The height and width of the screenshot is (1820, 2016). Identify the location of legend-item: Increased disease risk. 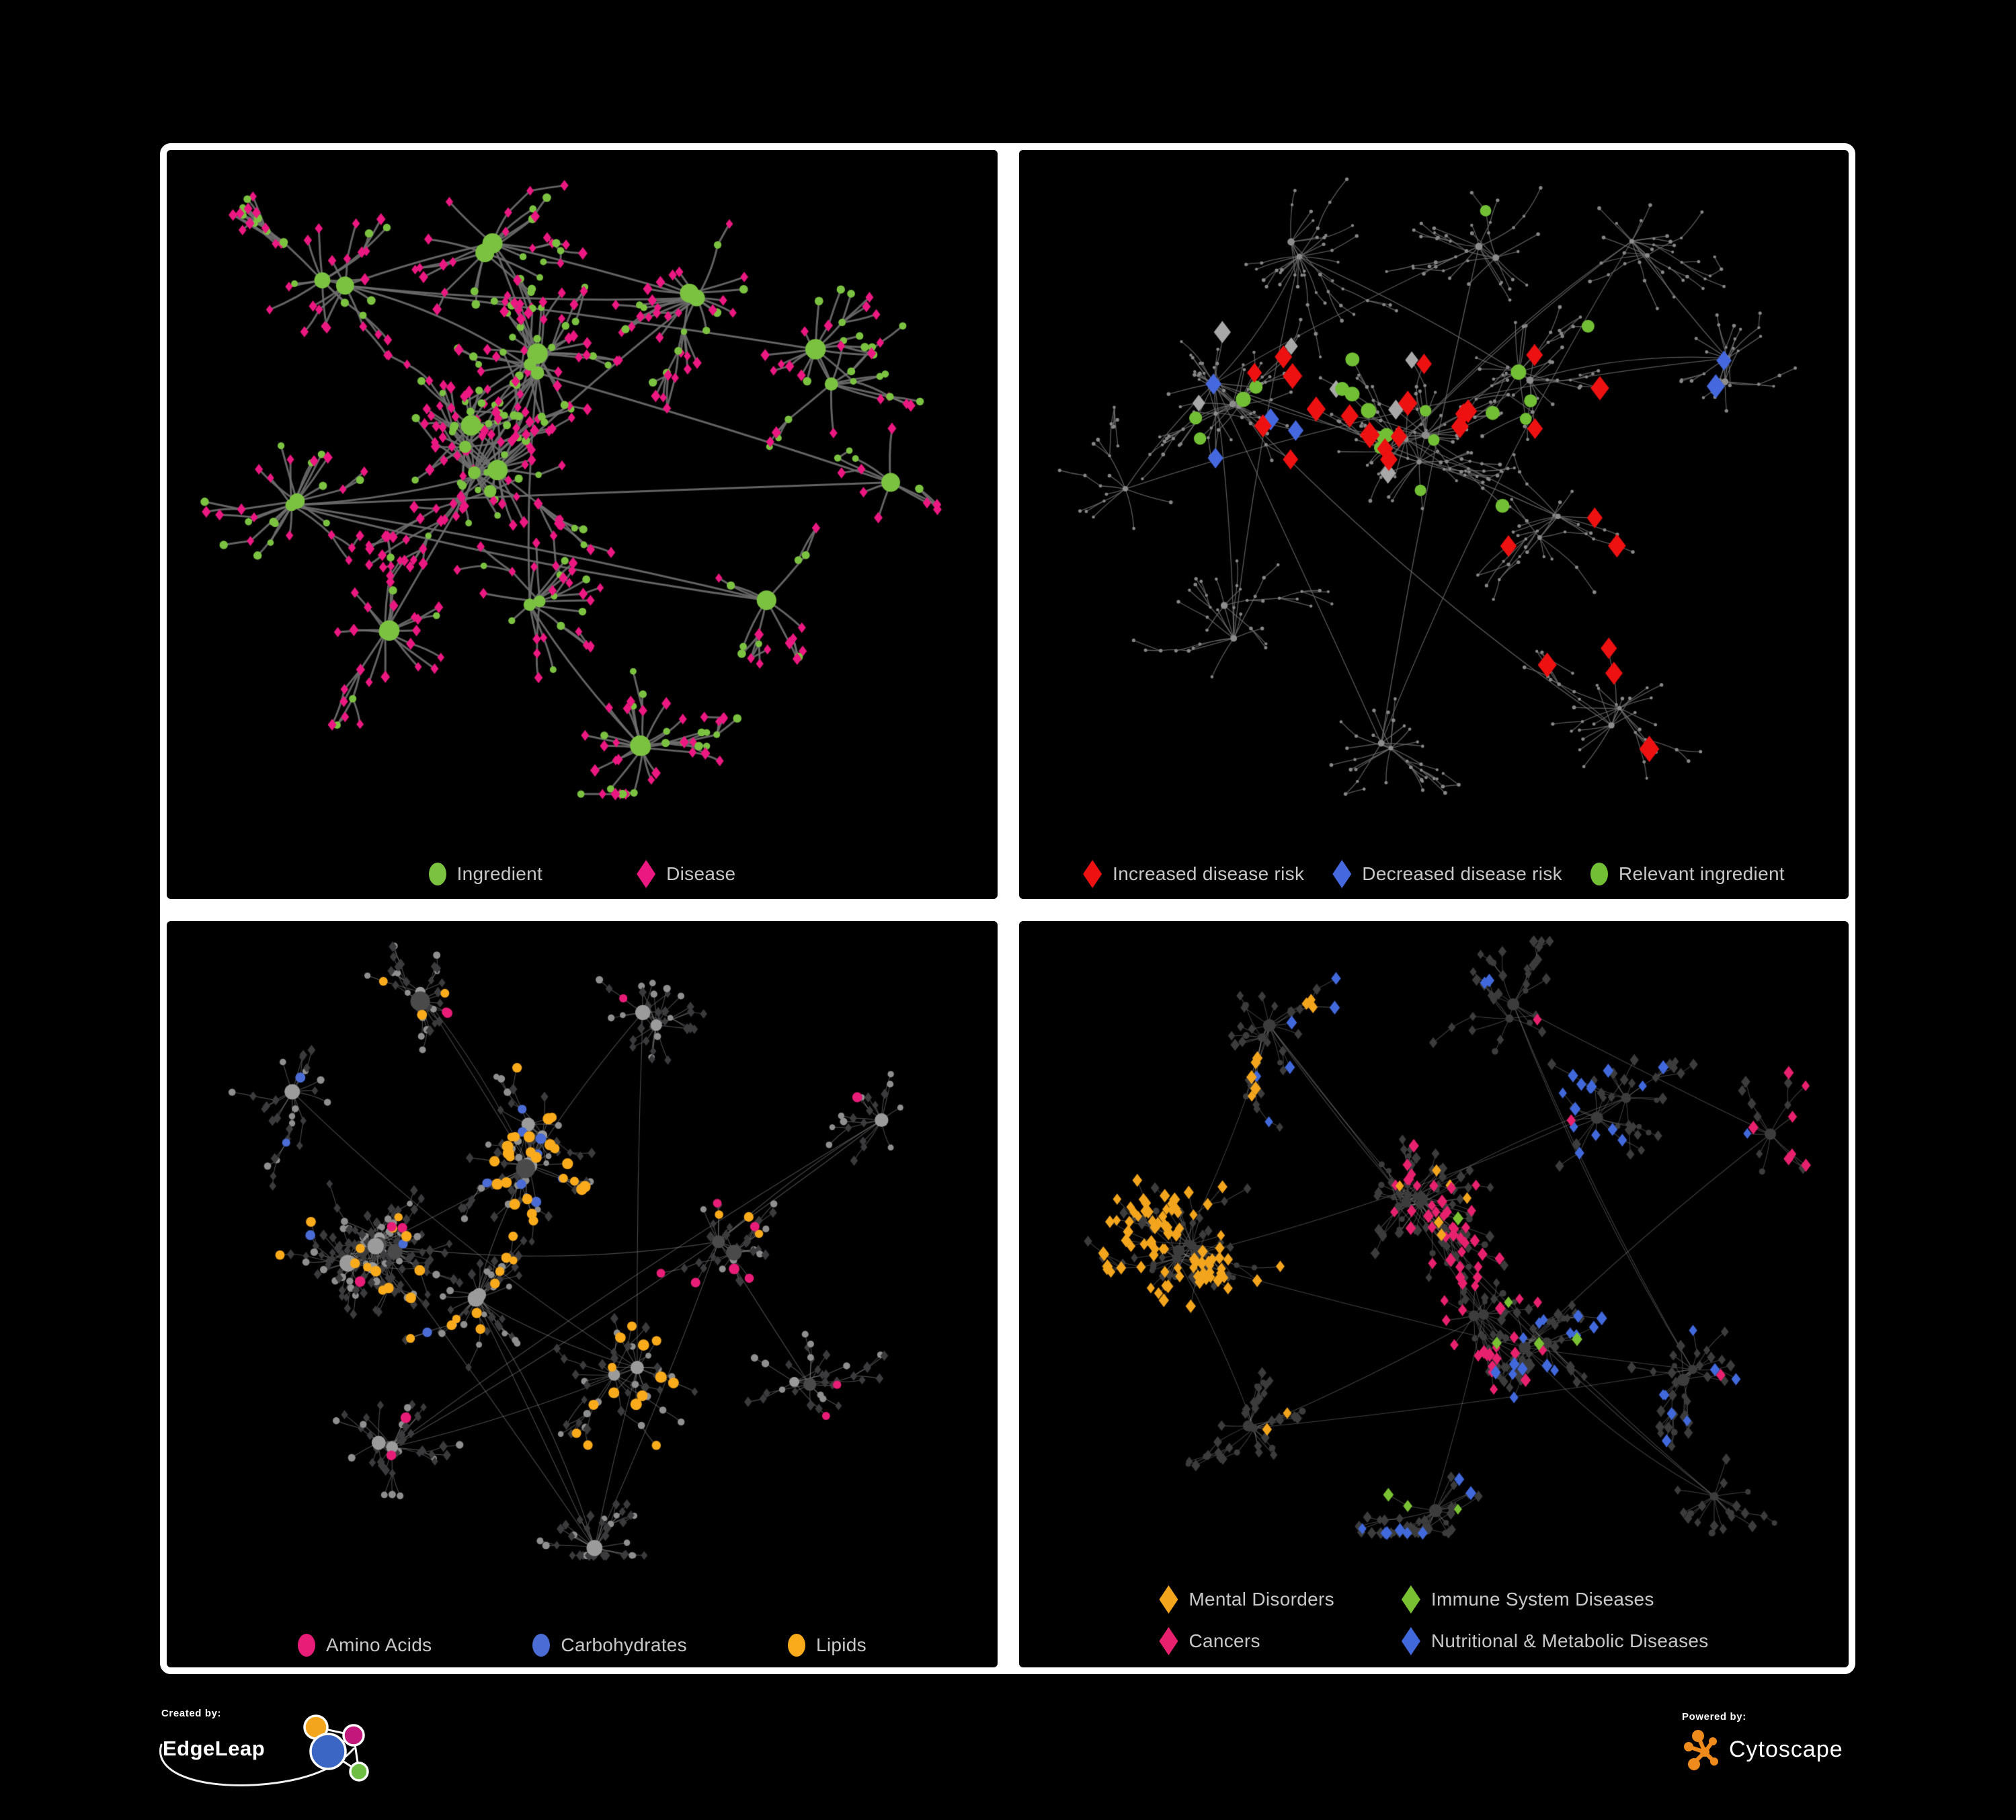
(1193, 874).